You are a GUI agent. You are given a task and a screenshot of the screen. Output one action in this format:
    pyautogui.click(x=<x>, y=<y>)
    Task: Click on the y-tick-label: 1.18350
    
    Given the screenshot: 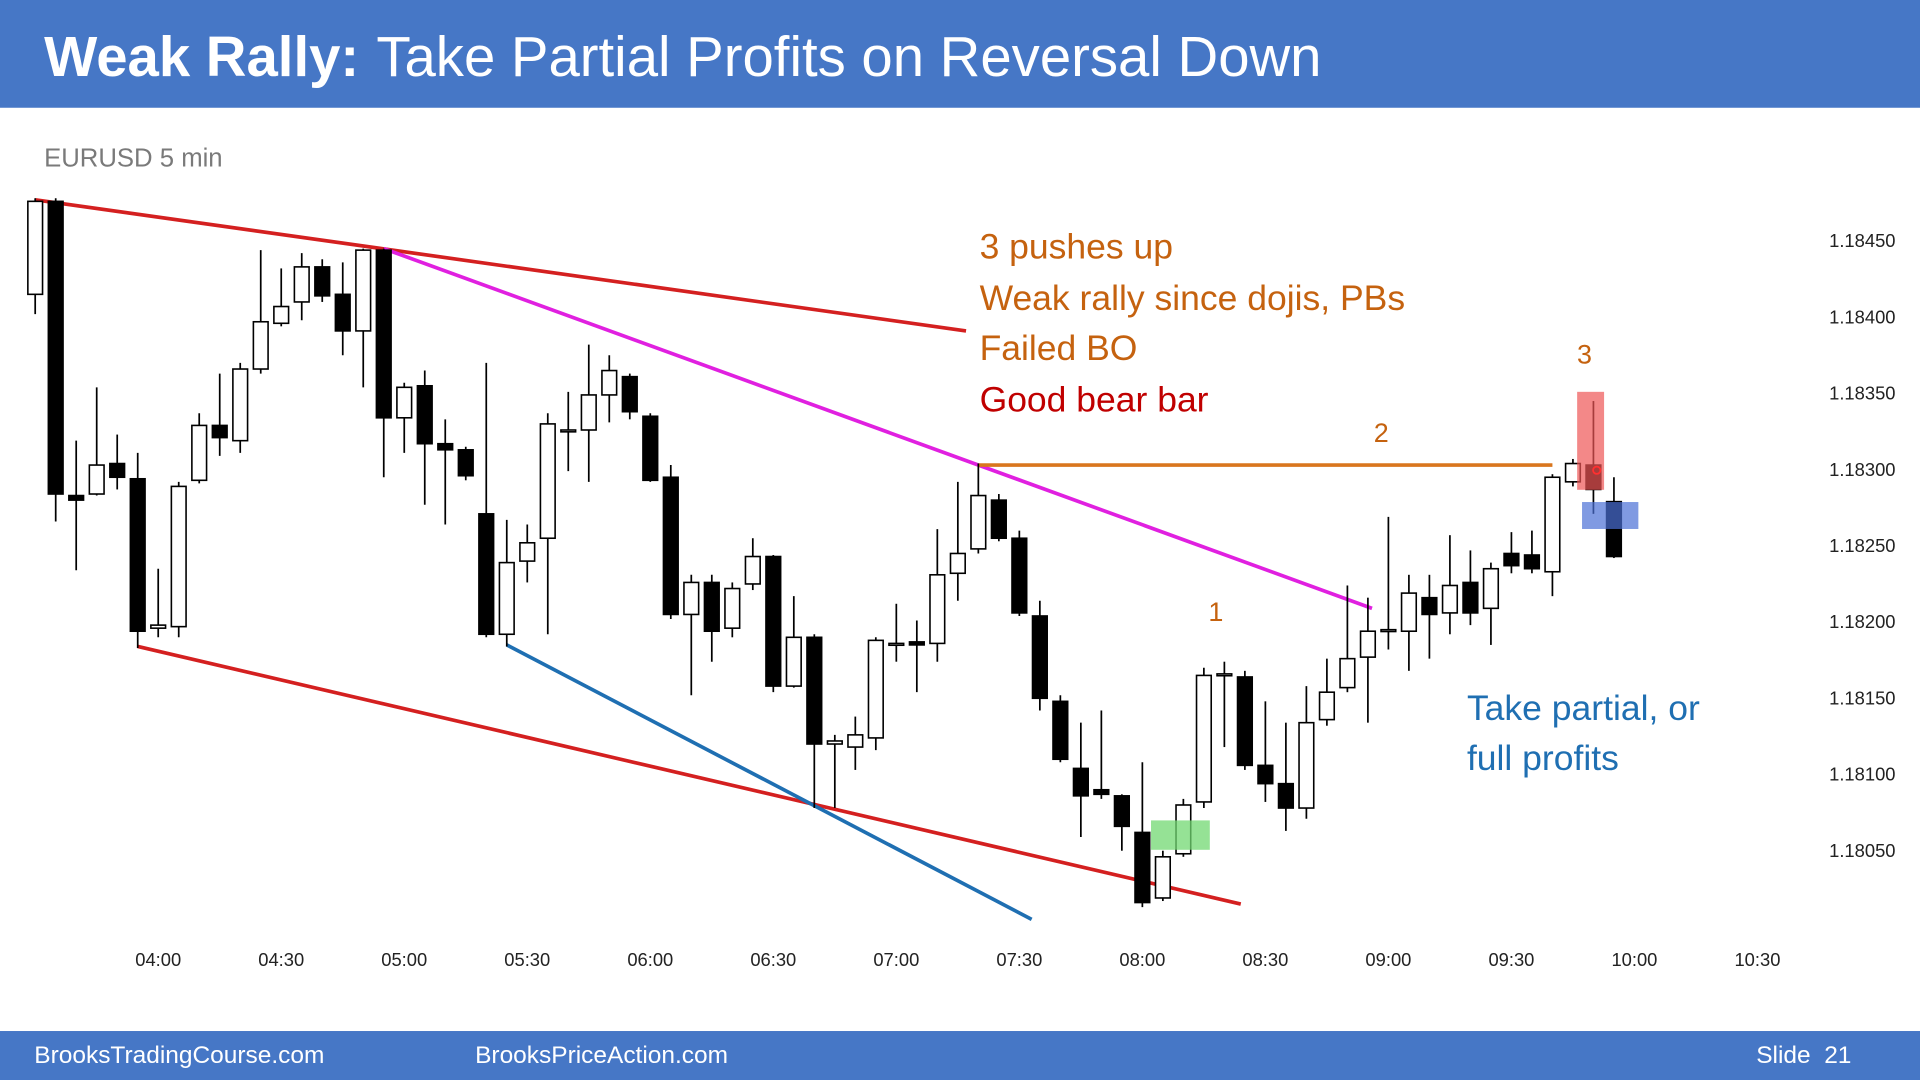 What is the action you would take?
    pyautogui.click(x=1862, y=393)
    